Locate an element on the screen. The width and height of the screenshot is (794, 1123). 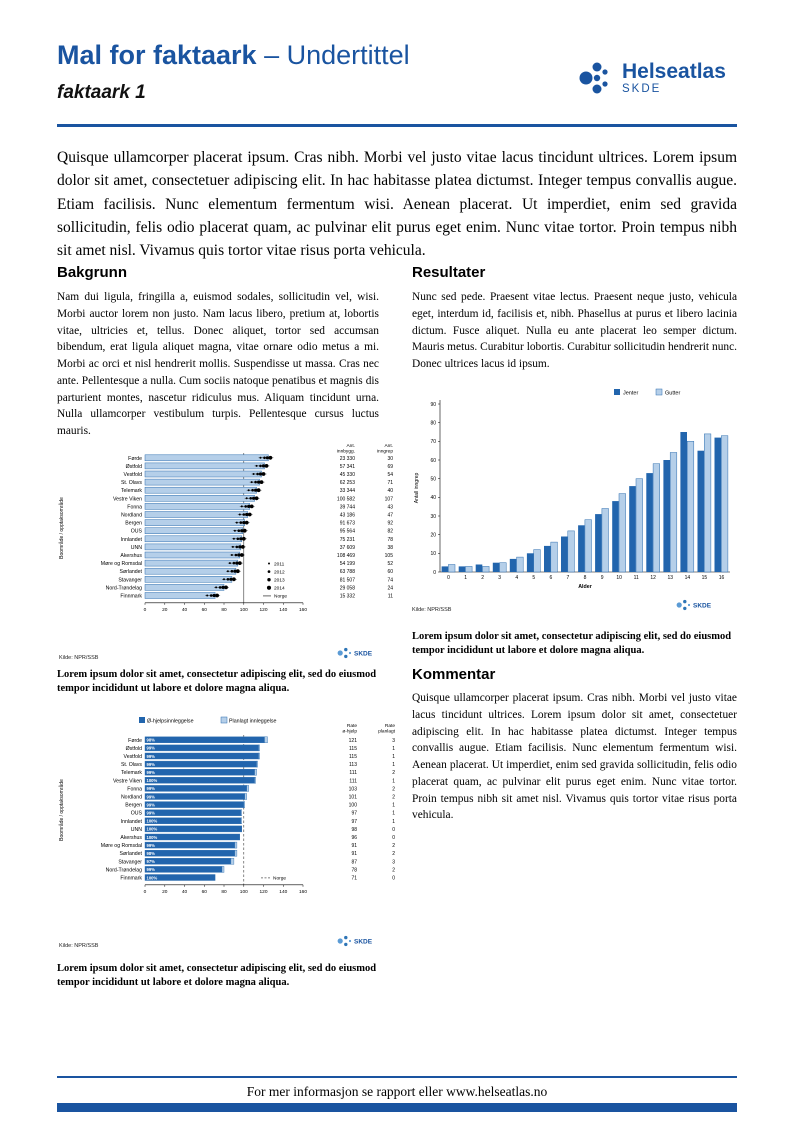
svg-text: 74 is located at coordinates (390, 580).